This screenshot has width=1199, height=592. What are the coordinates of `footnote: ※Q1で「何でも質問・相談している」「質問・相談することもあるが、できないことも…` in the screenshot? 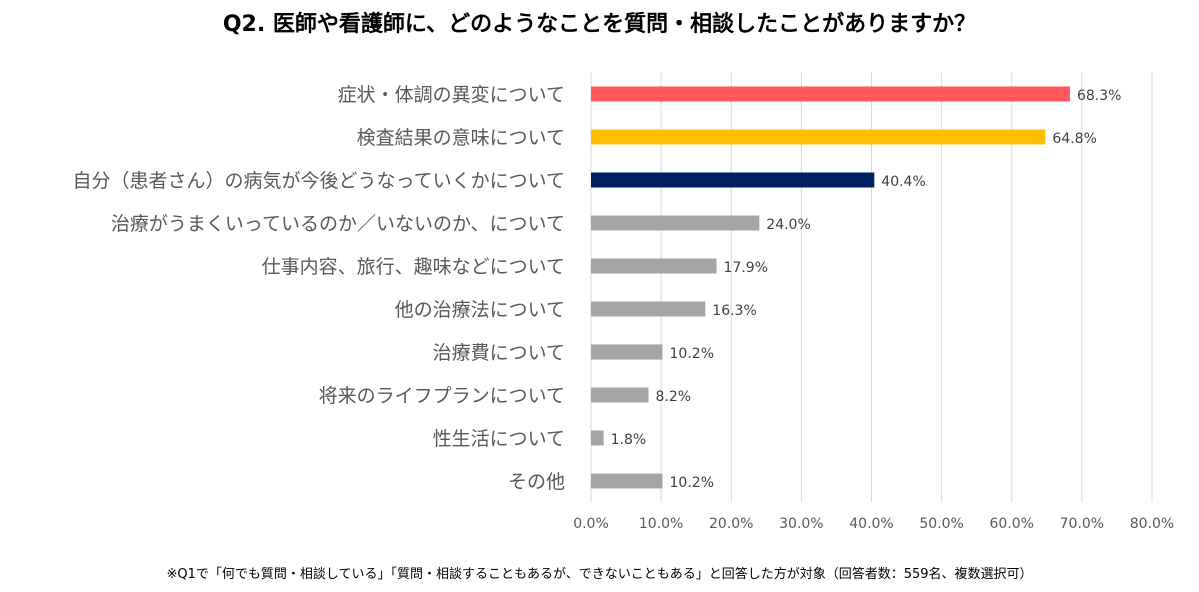 It's located at (599, 574).